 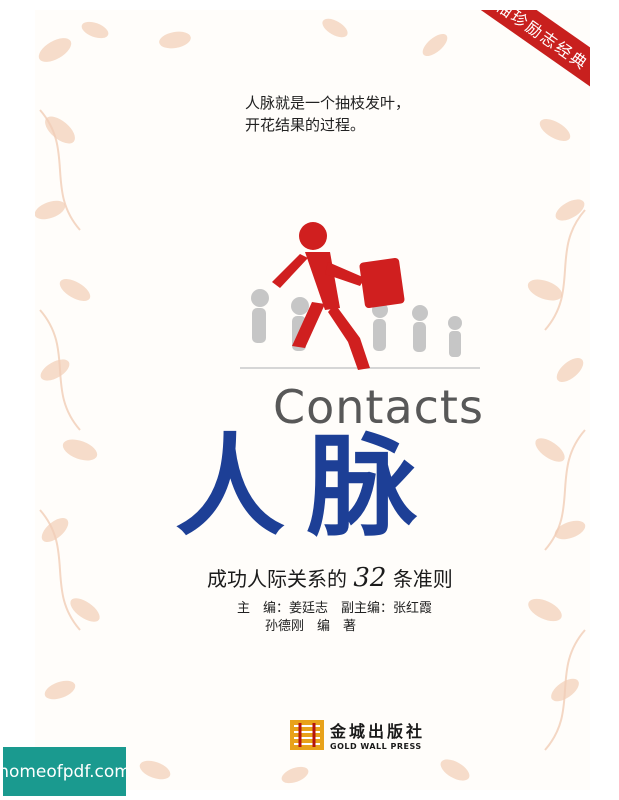 I want to click on title-chinese: 人脉, so click(x=307, y=487).